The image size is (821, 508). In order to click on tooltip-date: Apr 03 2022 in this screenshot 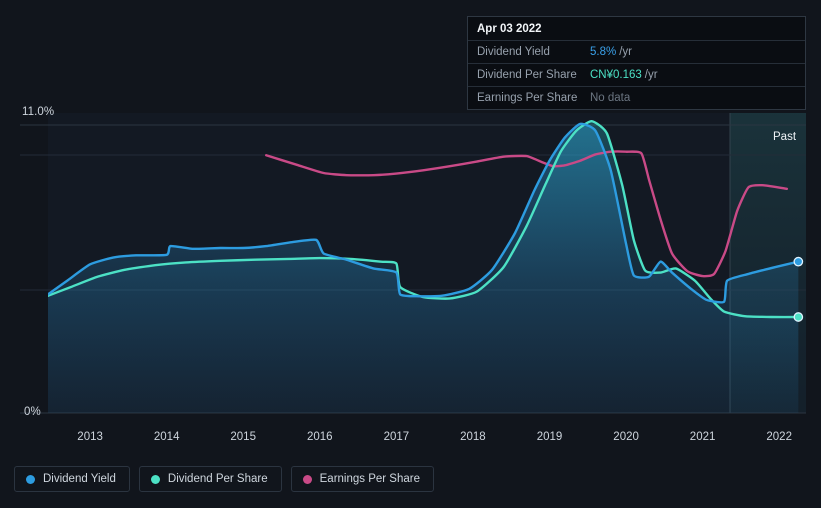, I will do `click(509, 29)`.